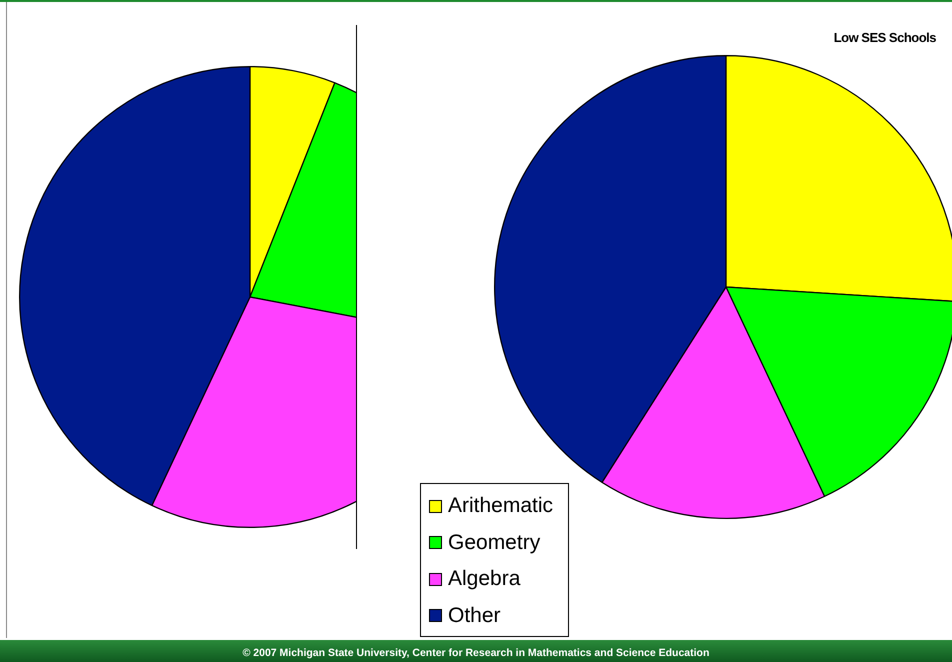 Image resolution: width=952 pixels, height=662 pixels. Describe the element at coordinates (484, 579) in the screenshot. I see `legend-label: Algebra` at that location.